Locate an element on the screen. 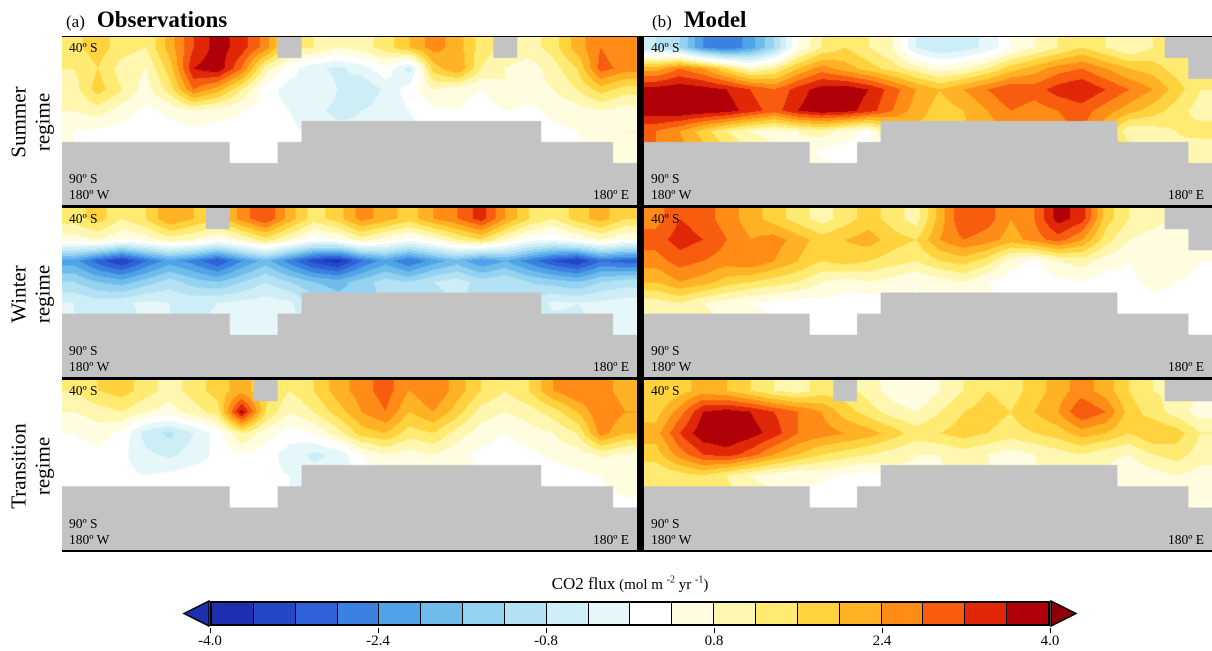 The image size is (1212, 651). row-label-transition-text: Transition regime is located at coordinates (30, 466).